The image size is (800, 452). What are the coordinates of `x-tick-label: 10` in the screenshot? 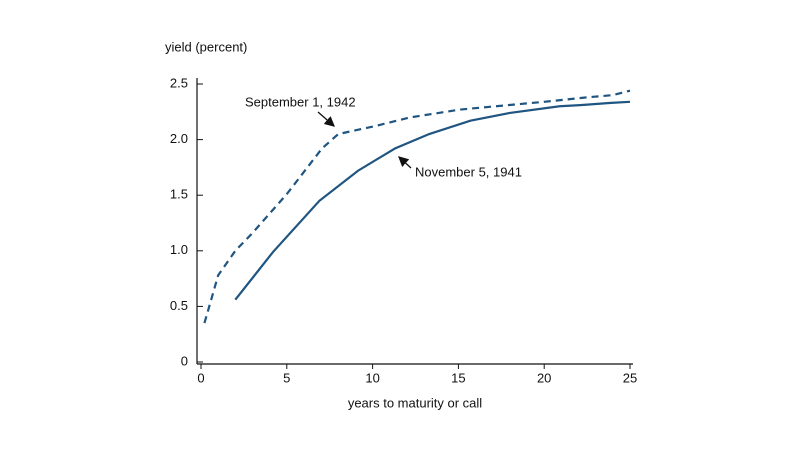 It's located at (372, 377).